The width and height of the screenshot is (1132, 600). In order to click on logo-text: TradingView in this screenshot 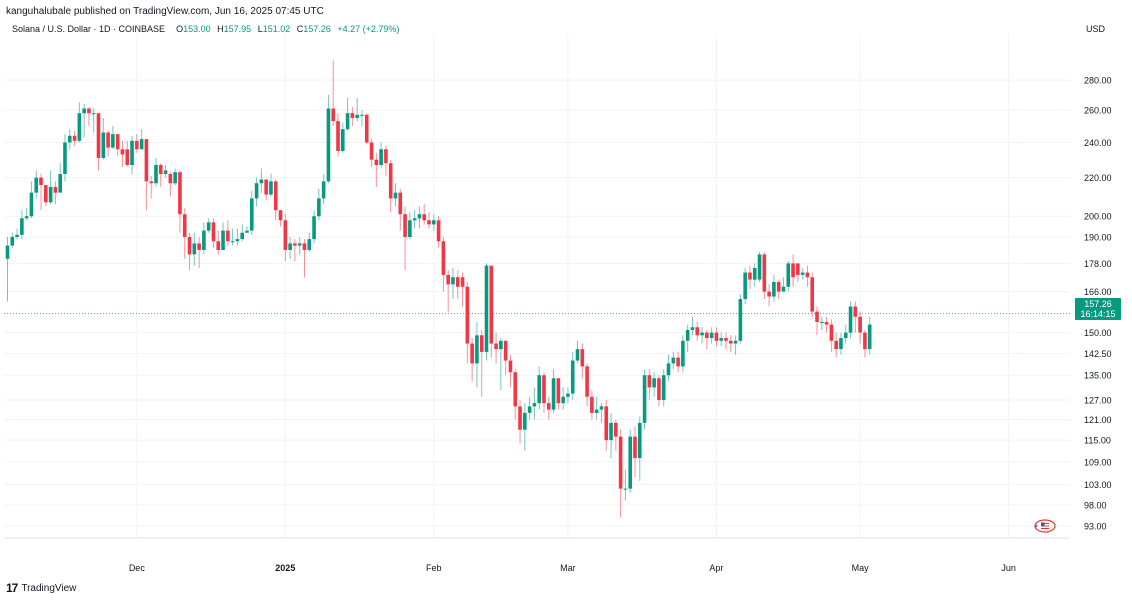, I will do `click(49, 588)`.